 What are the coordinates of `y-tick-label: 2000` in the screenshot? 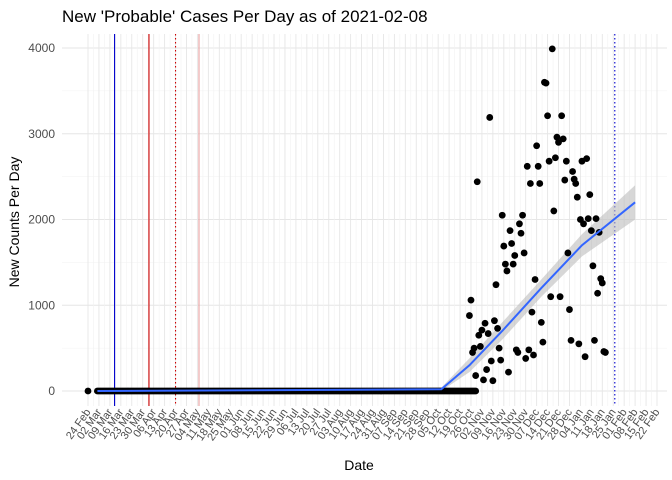 It's located at (41, 220).